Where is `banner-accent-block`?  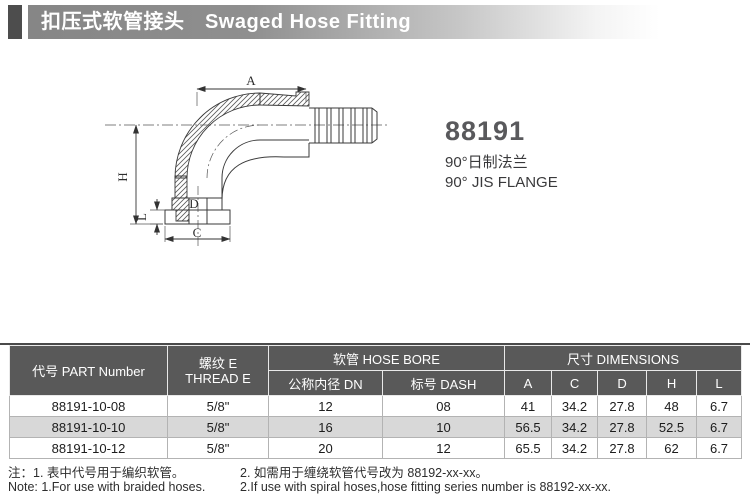 banner-accent-block is located at coordinates (15, 22).